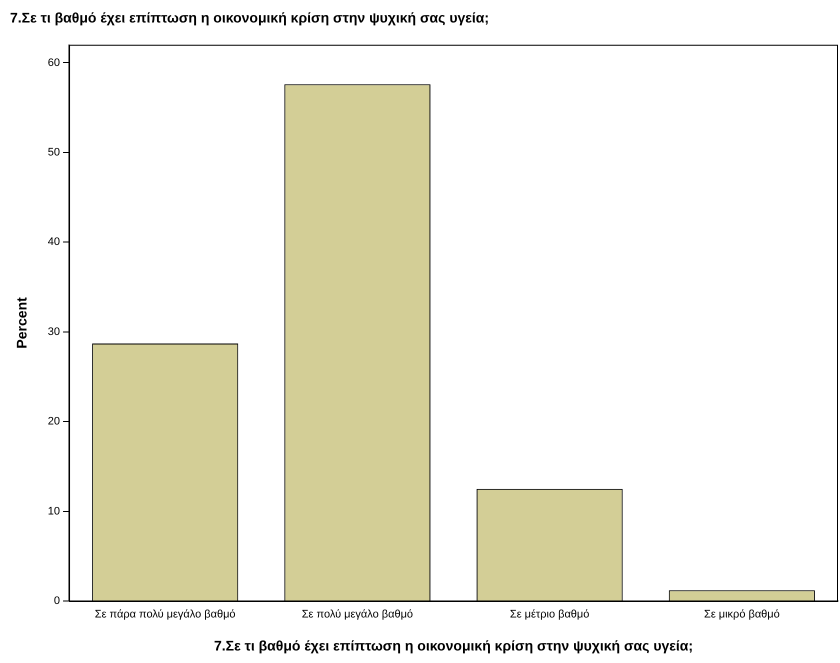 Image resolution: width=840 pixels, height=663 pixels. I want to click on y-tick-label: 60, so click(54, 62).